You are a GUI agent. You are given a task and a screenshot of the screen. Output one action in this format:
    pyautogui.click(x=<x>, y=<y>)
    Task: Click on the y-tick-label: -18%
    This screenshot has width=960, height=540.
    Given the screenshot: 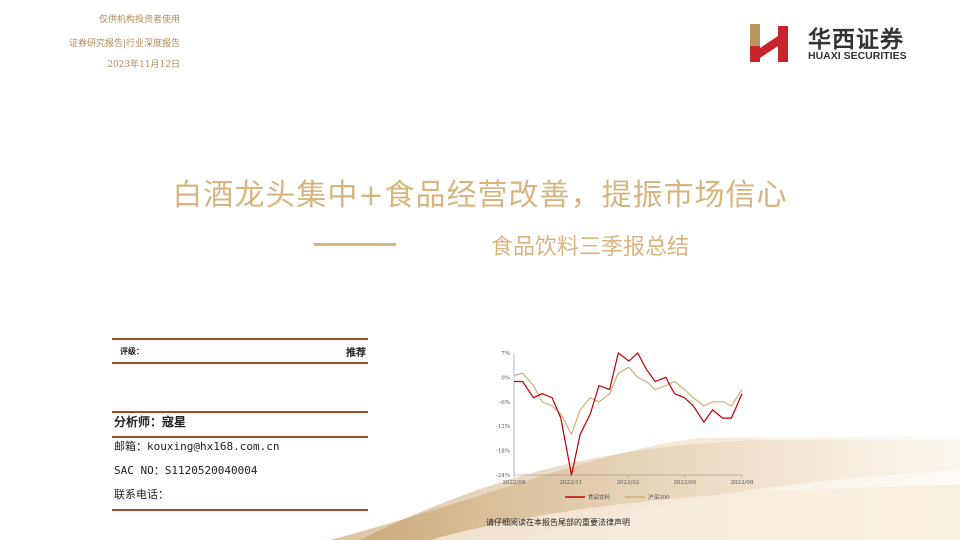 What is the action you would take?
    pyautogui.click(x=503, y=452)
    